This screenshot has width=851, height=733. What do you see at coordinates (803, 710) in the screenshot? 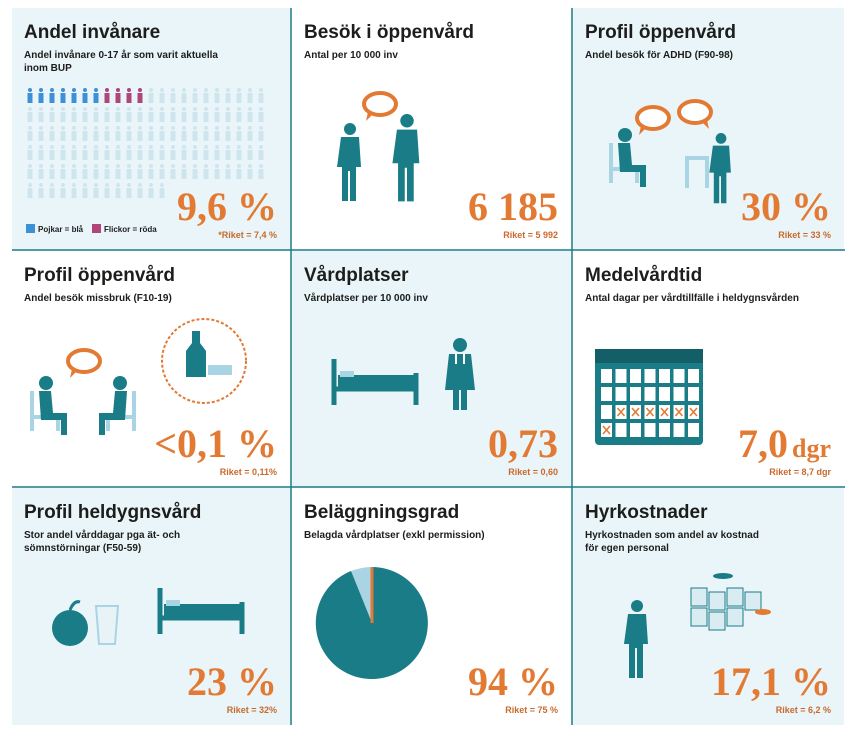
I see `riket: Riket = 6,2 %` at bounding box center [803, 710].